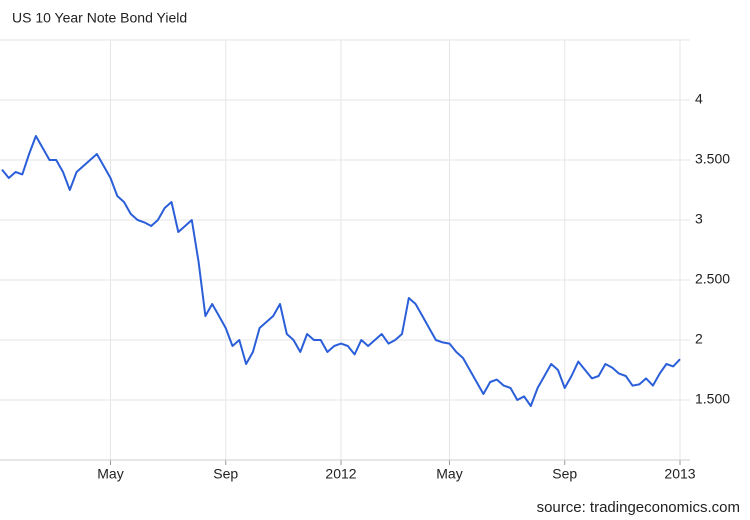 The width and height of the screenshot is (750, 520). I want to click on source: source: tradingeconomics.com, so click(638, 507).